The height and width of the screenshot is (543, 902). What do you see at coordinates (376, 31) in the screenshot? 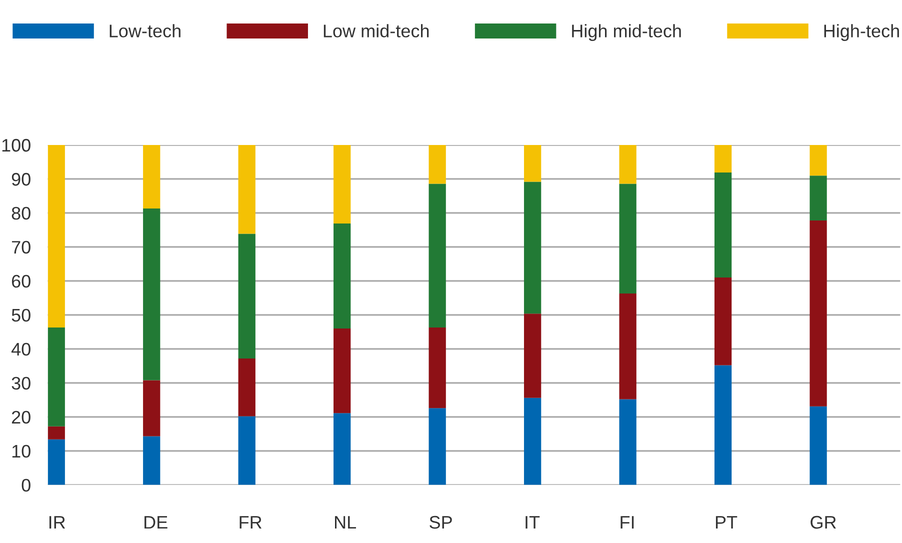
I see `legend-label: Low mid-tech` at bounding box center [376, 31].